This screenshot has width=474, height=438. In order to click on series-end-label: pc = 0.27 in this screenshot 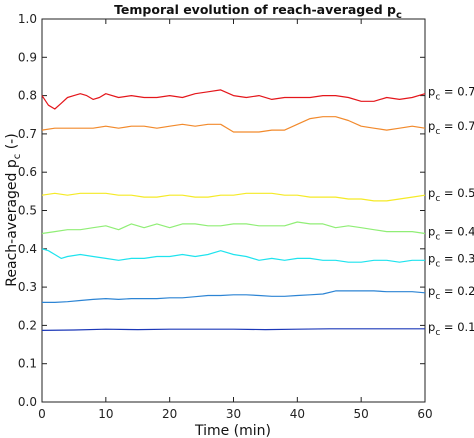, I will do `click(451, 293)`.